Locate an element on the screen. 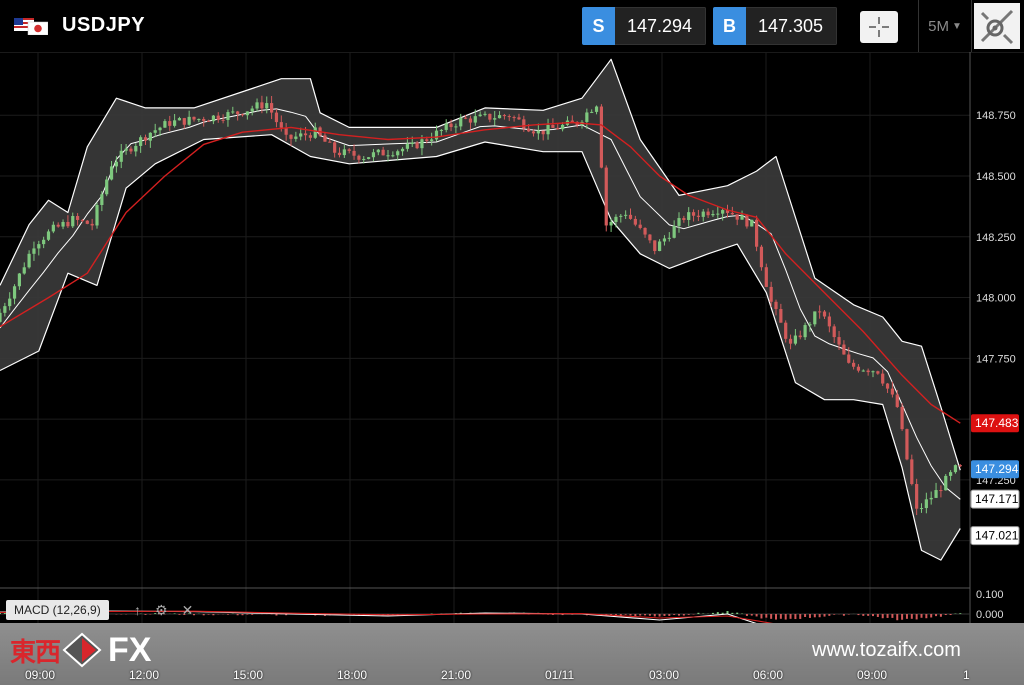  buy-quote-button: B 147.305 is located at coordinates (775, 26).